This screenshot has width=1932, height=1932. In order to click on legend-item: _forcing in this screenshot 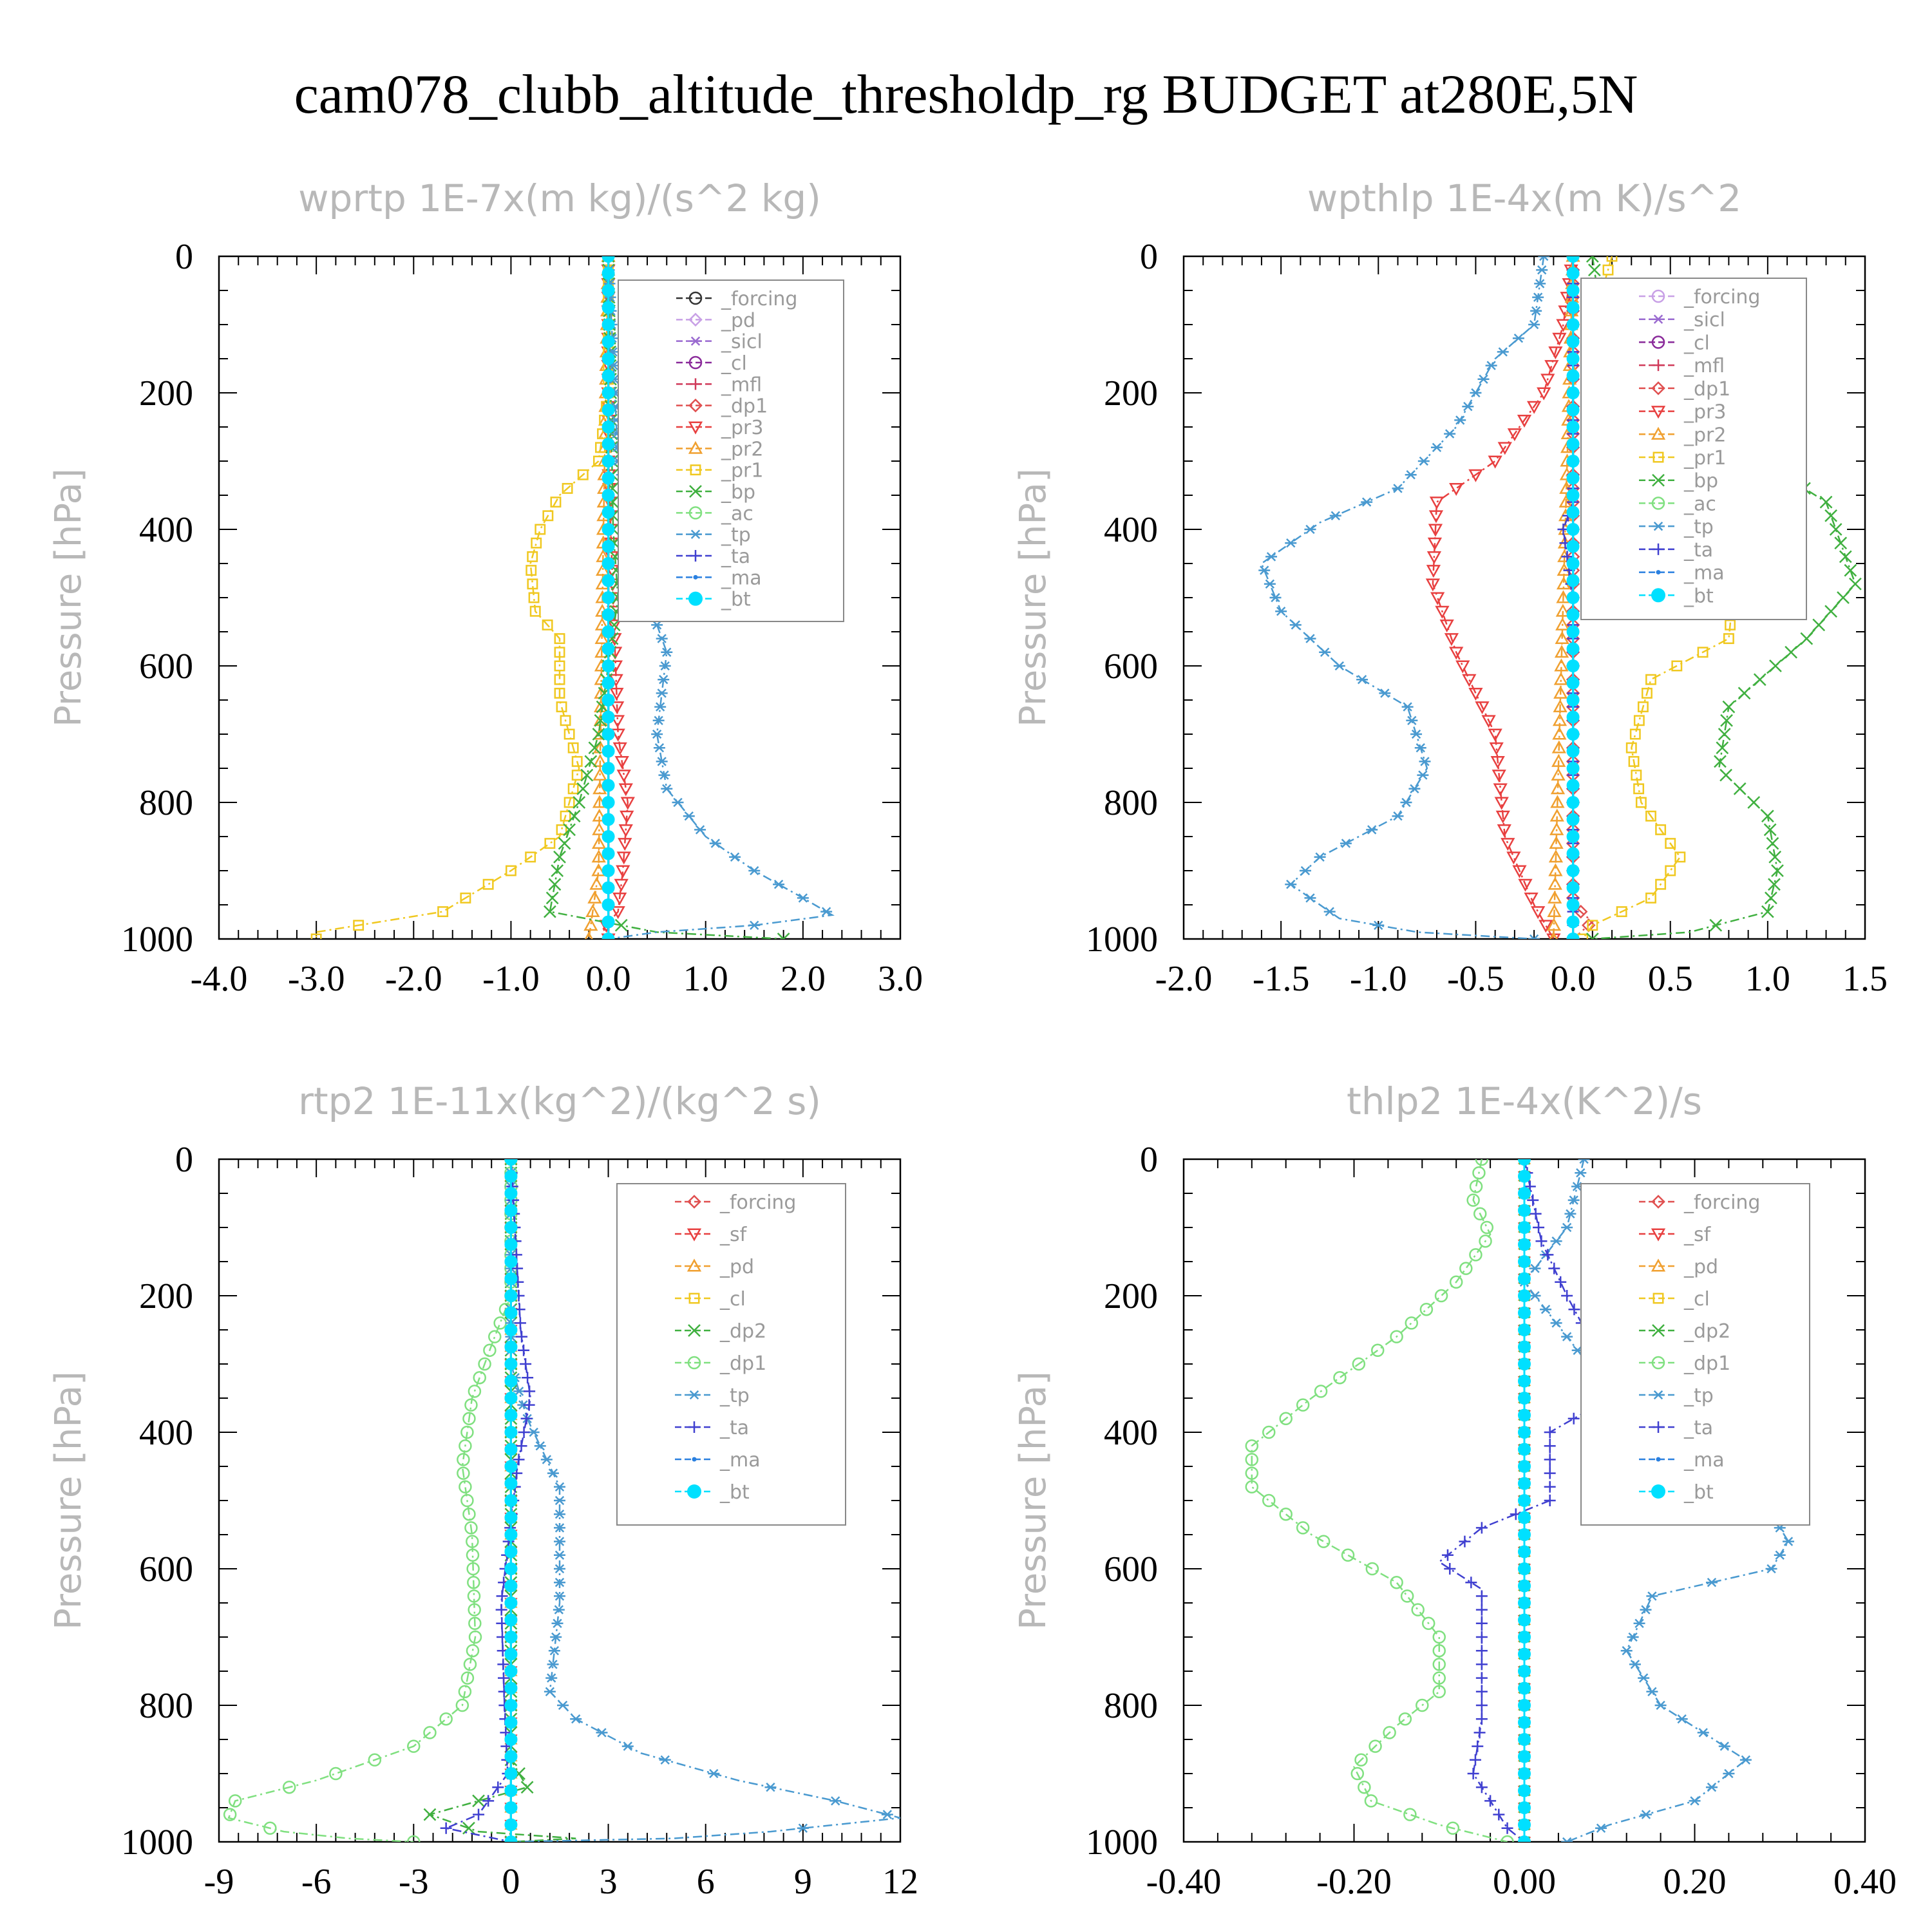, I will do `click(737, 299)`.